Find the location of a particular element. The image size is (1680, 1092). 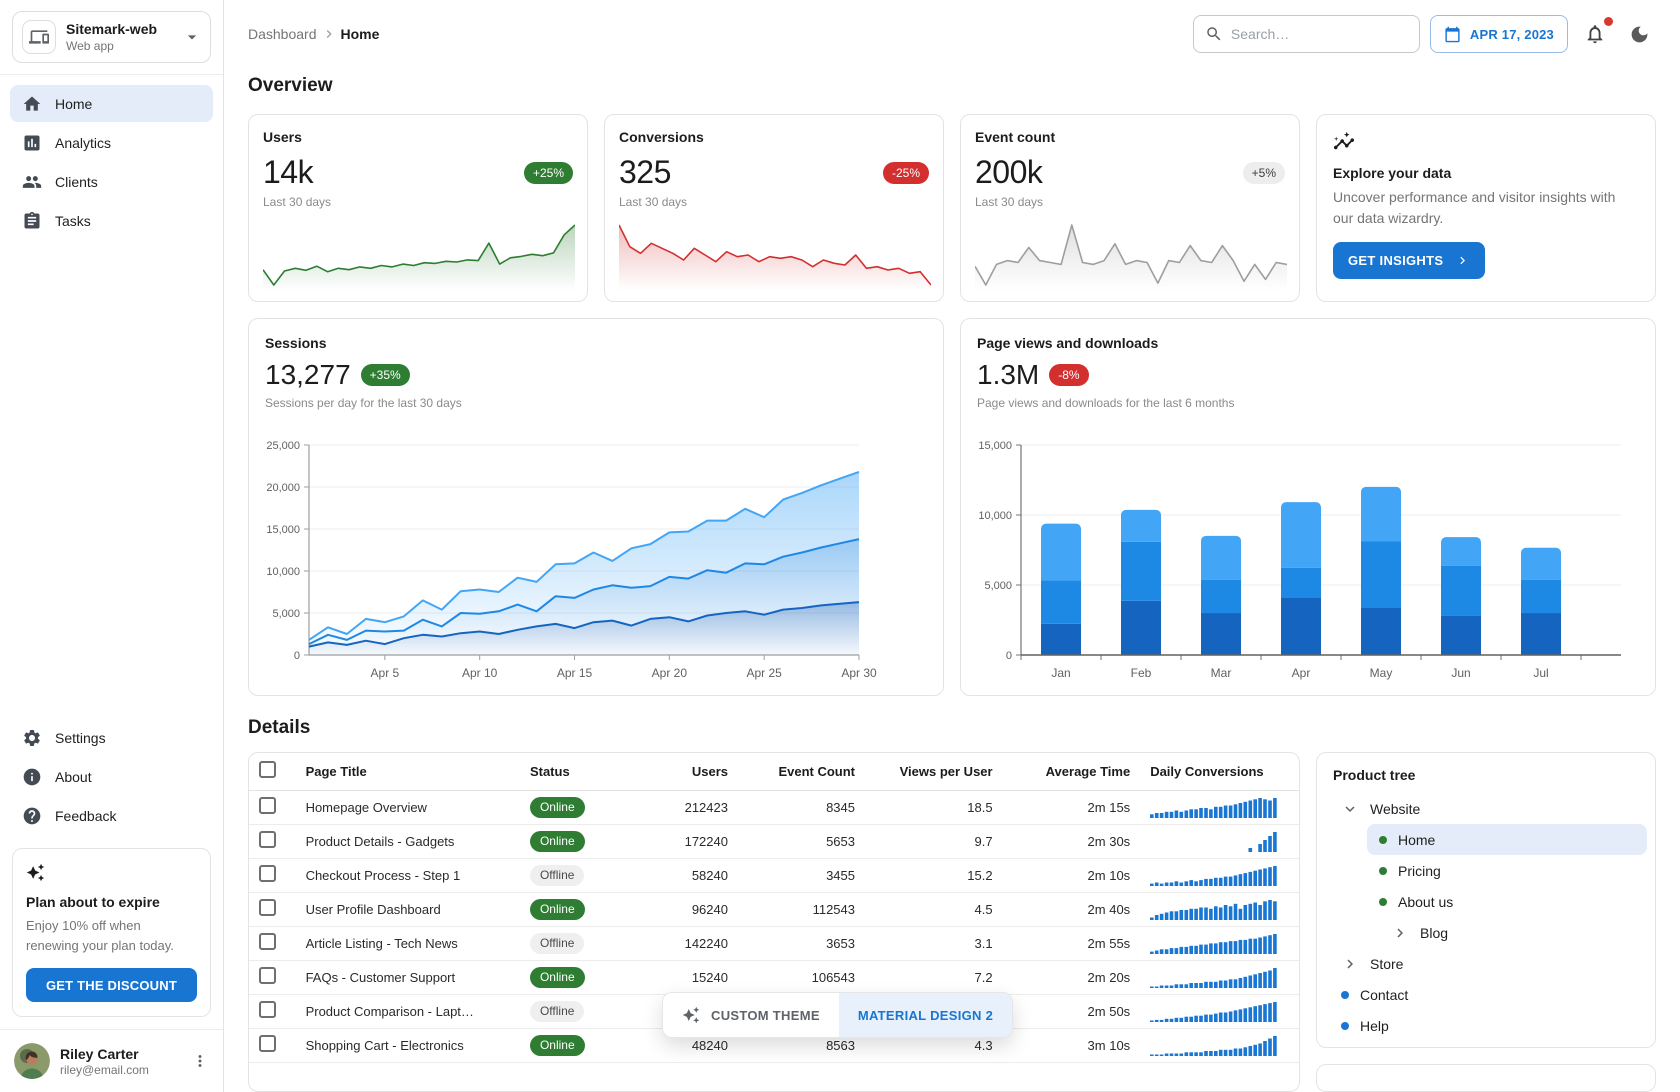

tree-item-label: About us is located at coordinates (1426, 901).